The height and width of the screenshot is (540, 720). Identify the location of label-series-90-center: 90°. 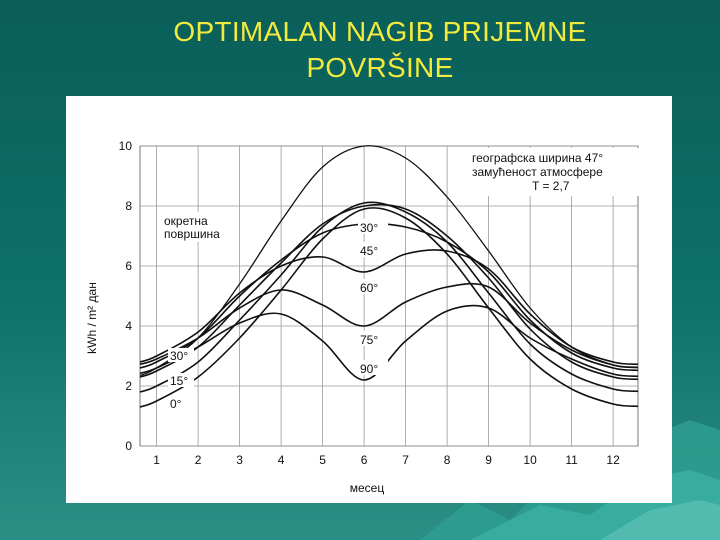
(369, 369).